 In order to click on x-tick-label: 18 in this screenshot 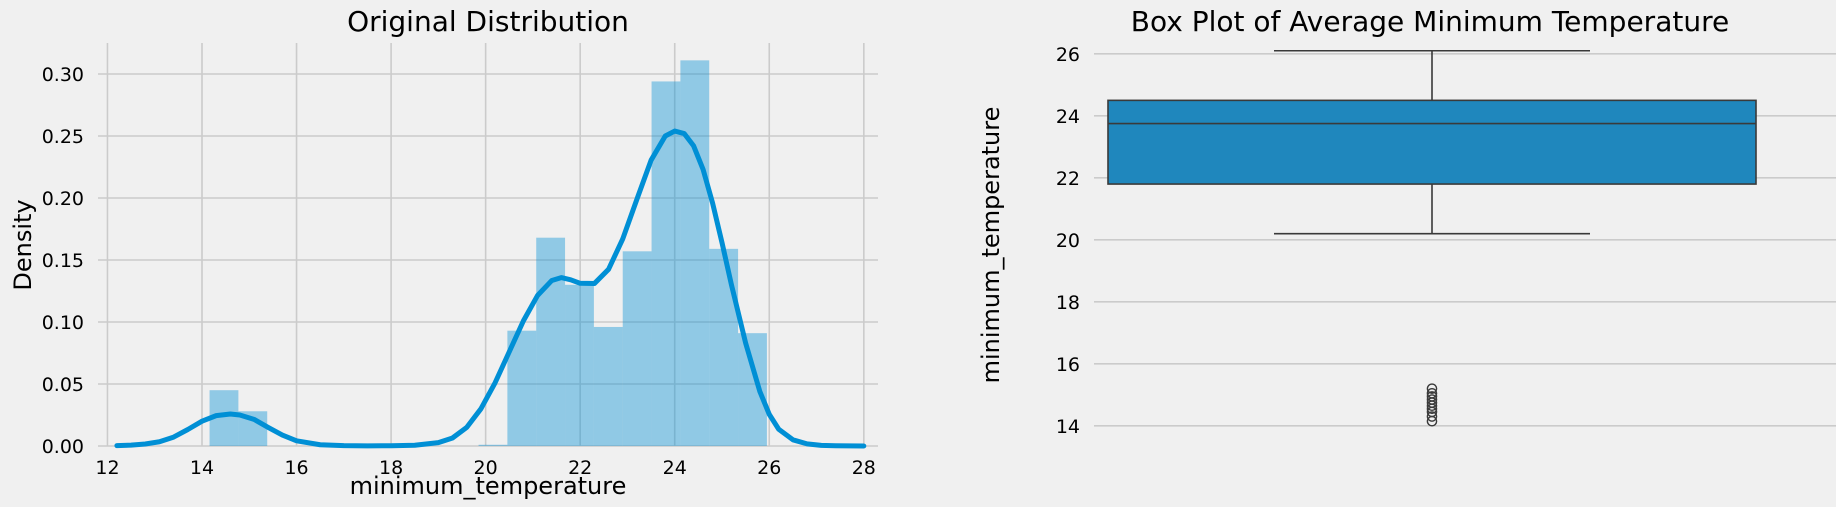, I will do `click(391, 468)`.